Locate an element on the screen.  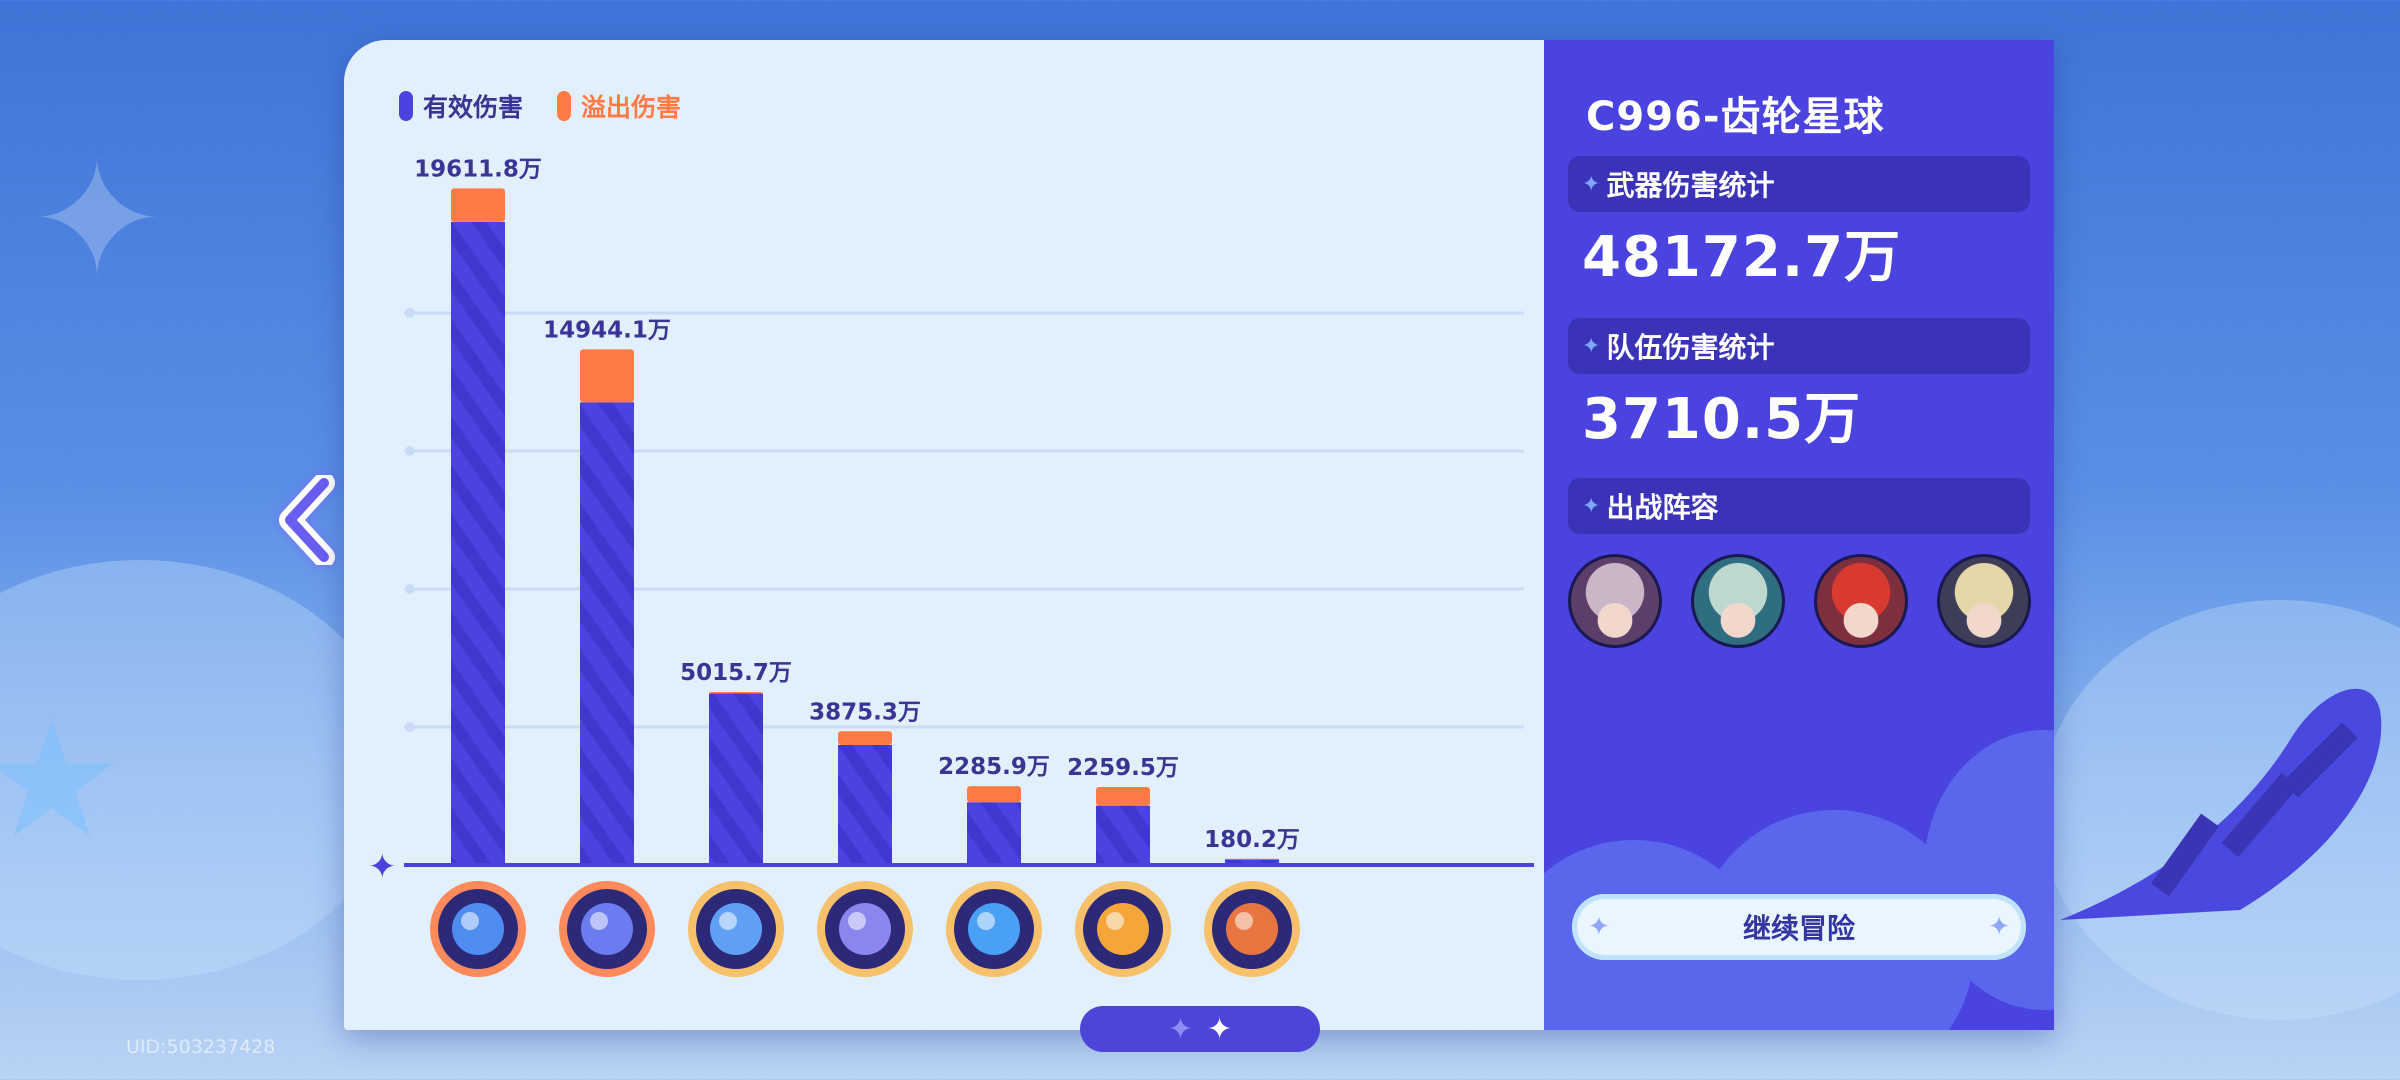
team-damage-header: ✦ 队伍伤害统计 is located at coordinates (1799, 346).